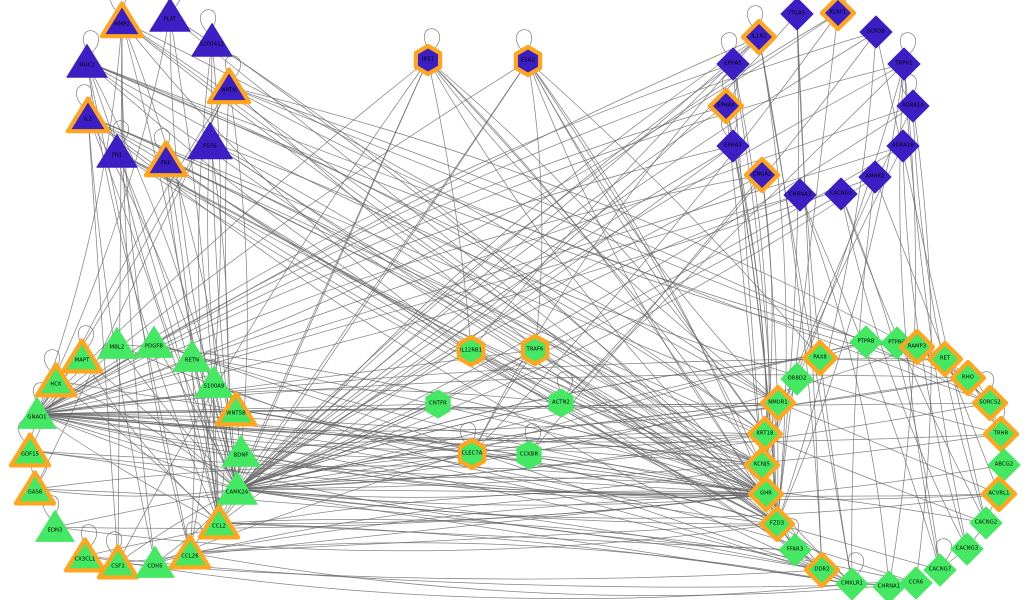  Describe the element at coordinates (904, 64) in the screenshot. I see `graph-node-trpv1: TRPV1` at that location.